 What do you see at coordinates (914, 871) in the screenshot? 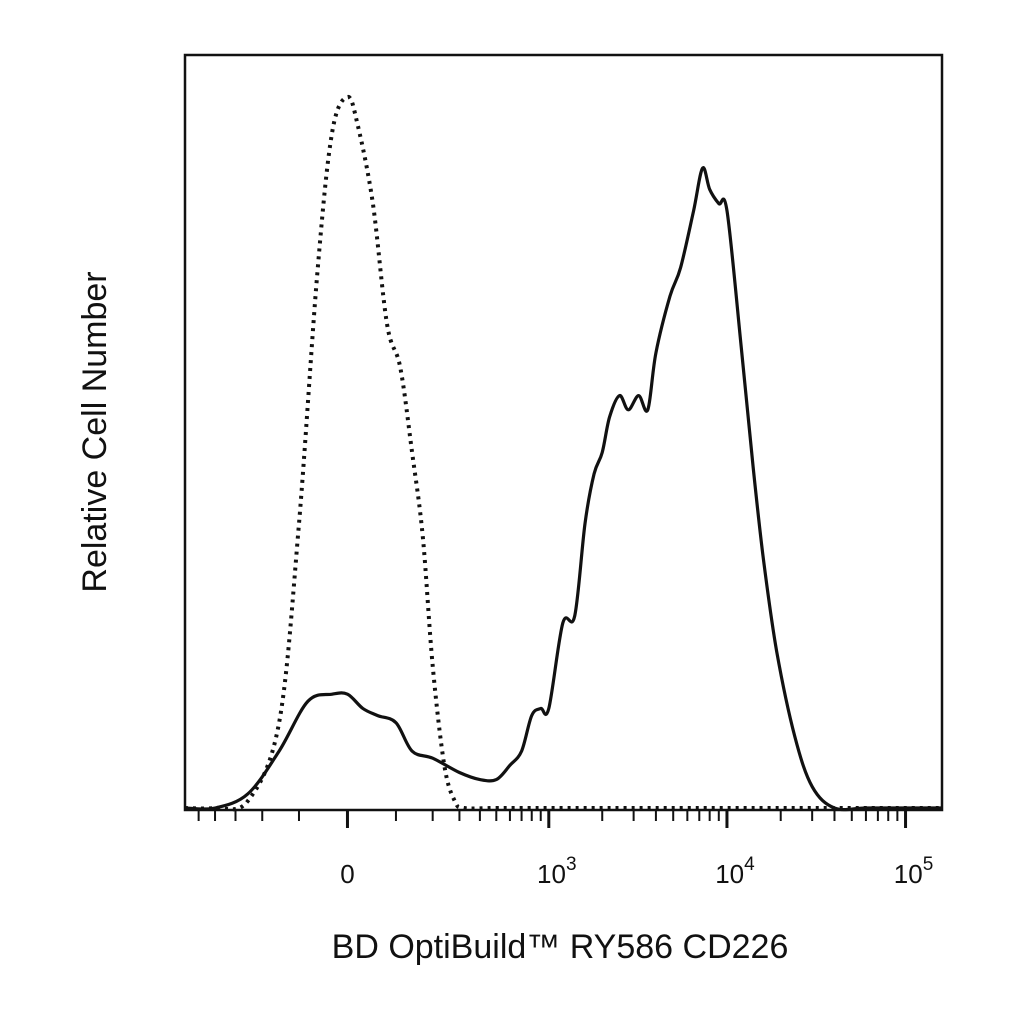
I see `x-tick-label-3: 10⁵` at bounding box center [914, 871].